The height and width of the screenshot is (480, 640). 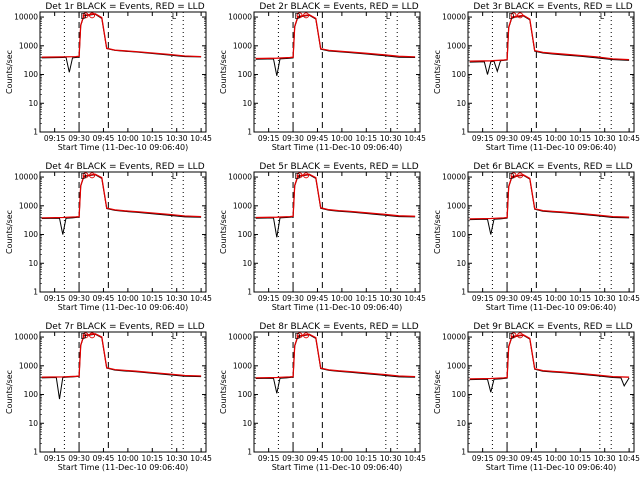 What do you see at coordinates (124, 7) in the screenshot?
I see `panel-title: Det 1r BLACK = Events, RED = LLD` at bounding box center [124, 7].